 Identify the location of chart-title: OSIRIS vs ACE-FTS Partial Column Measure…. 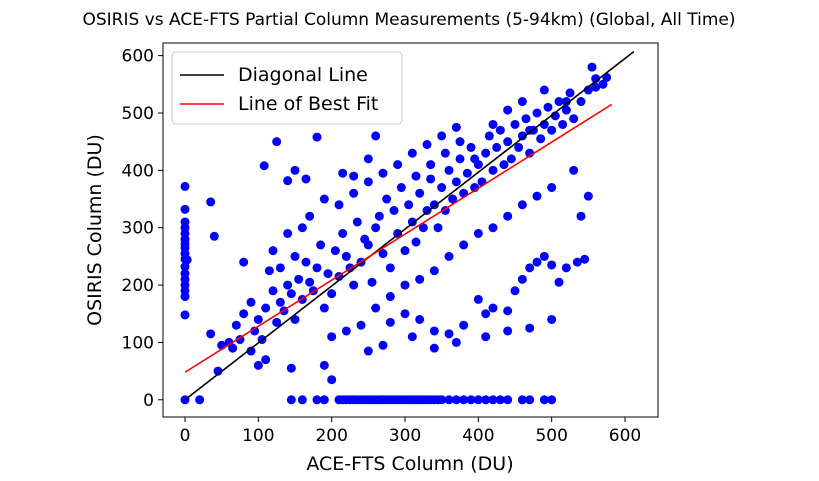
(408, 20).